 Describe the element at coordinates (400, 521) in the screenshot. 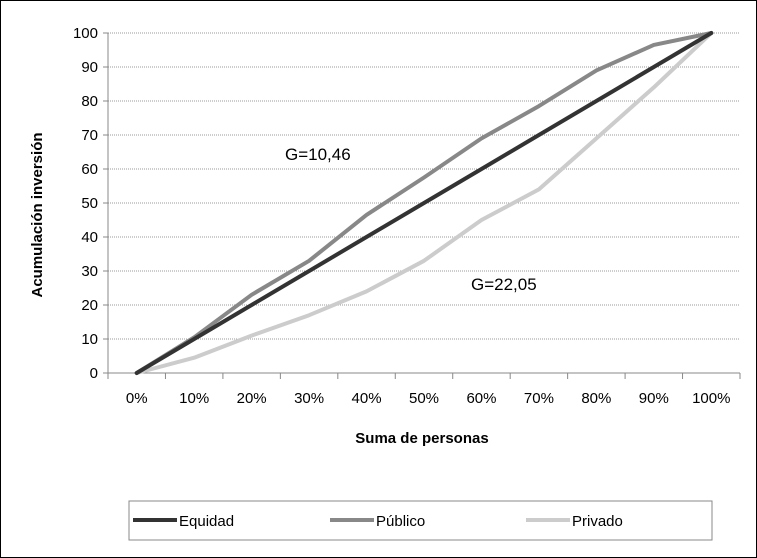

I see `legend-label-publico: Público` at that location.